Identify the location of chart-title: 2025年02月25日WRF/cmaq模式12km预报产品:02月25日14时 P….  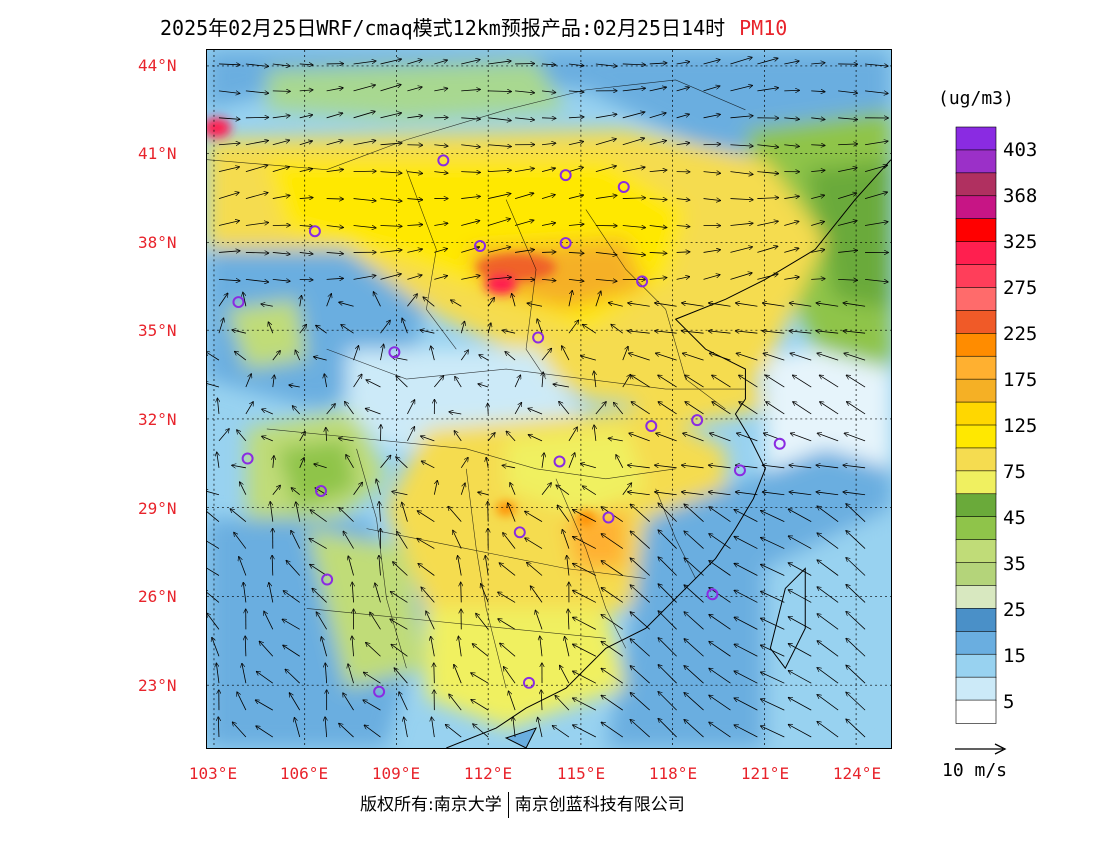
(473, 26).